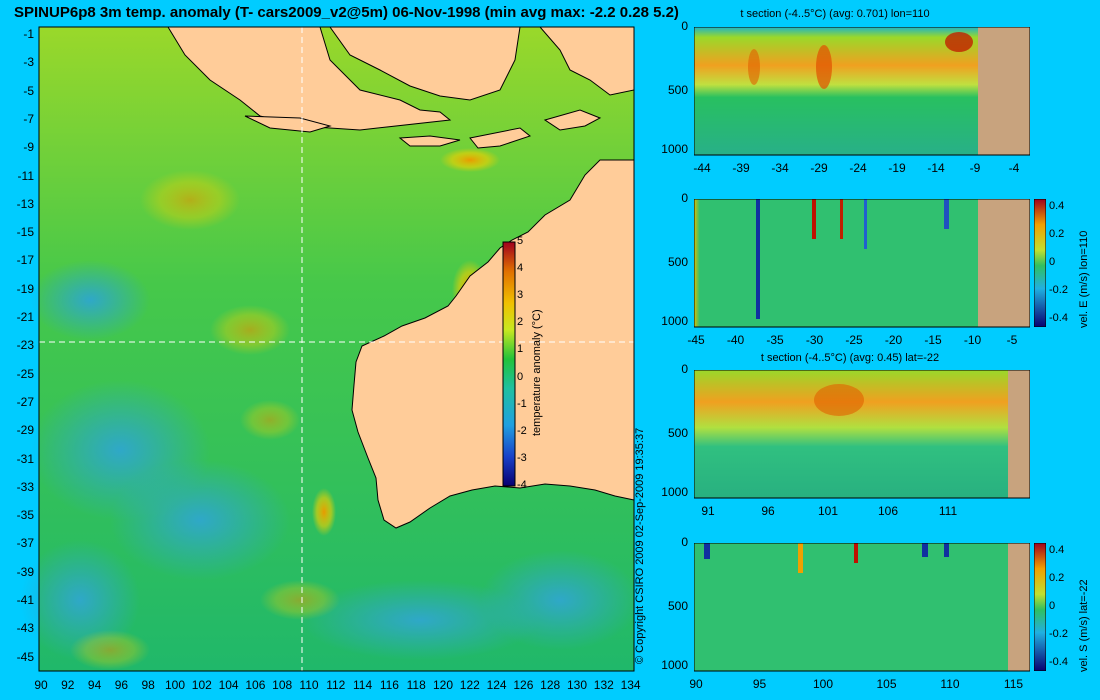 The height and width of the screenshot is (700, 1100). What do you see at coordinates (936, 168) in the screenshot?
I see `panel-1-x-tick: -14` at bounding box center [936, 168].